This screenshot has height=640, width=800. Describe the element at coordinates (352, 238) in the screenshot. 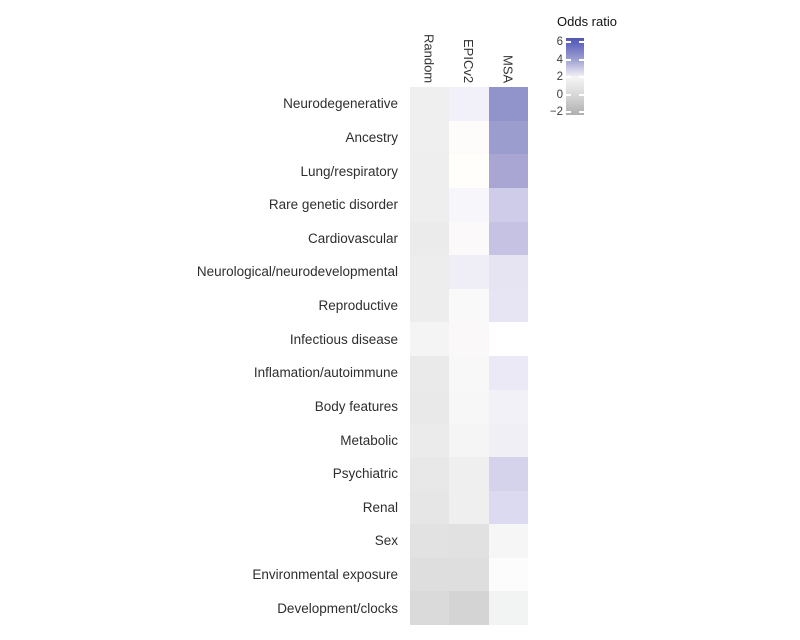

I see `row-label: Cardiovascular` at that location.